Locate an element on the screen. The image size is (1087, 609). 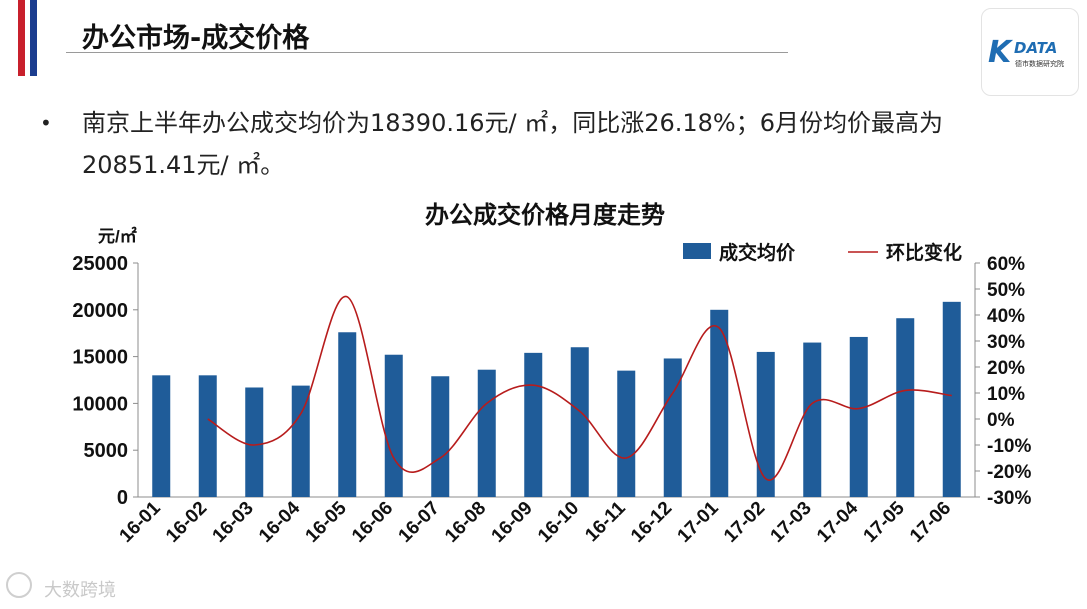
x-tick-label: 16-11 is located at coordinates (605, 521).